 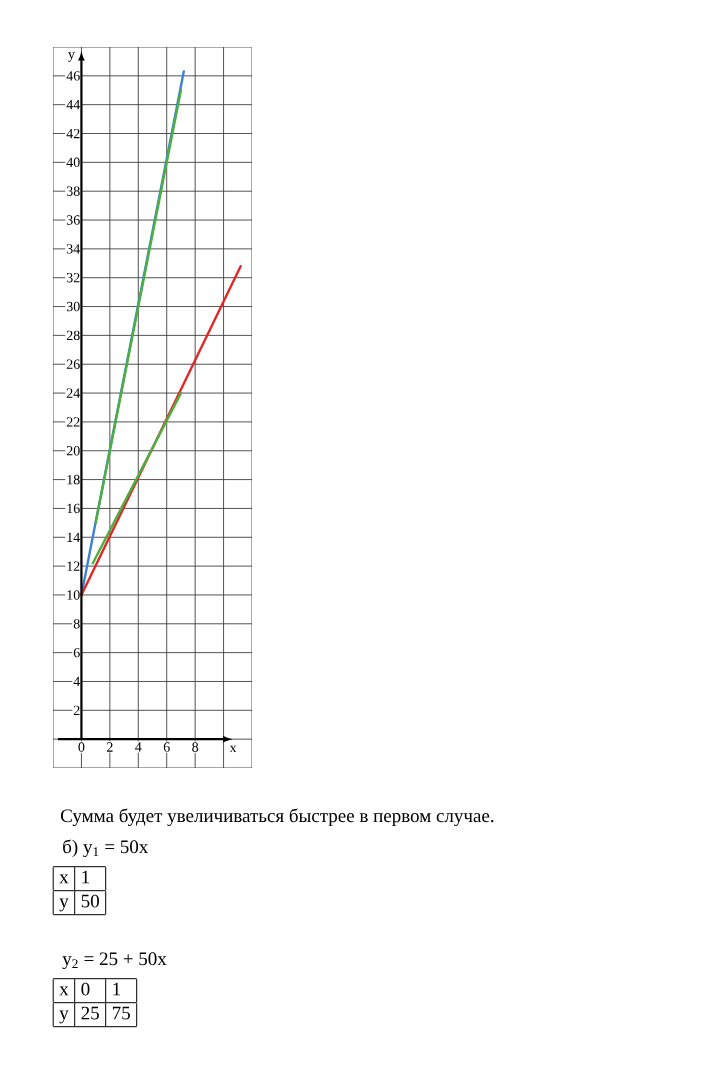 What do you see at coordinates (277, 817) in the screenshot?
I see `text: Сумма будет увеличиваться быстрее в первом случае.` at bounding box center [277, 817].